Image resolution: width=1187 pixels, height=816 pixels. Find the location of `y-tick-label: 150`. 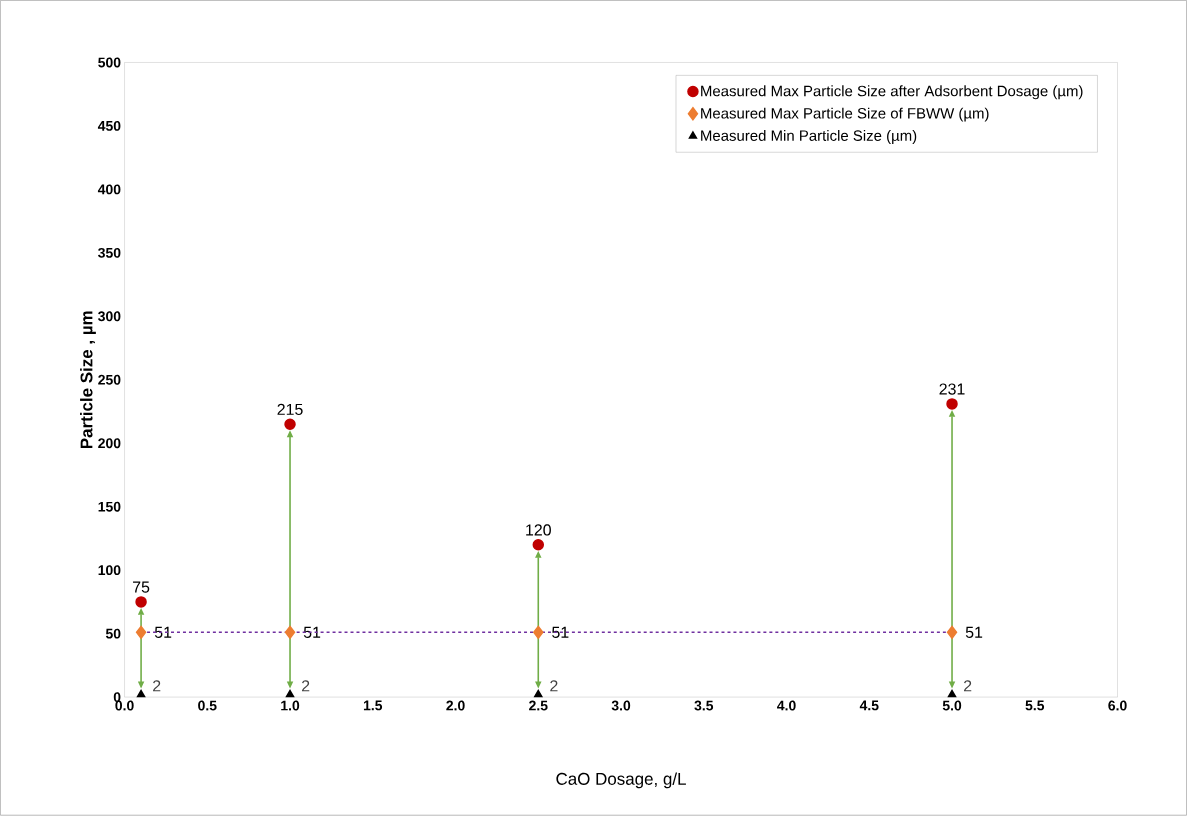

y-tick-label: 150 is located at coordinates (109, 506).